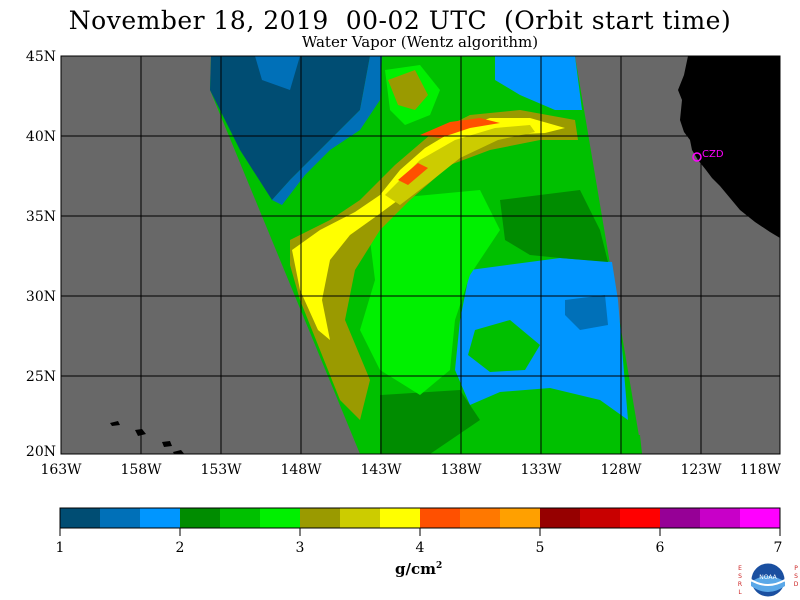  Describe the element at coordinates (460, 165) in the screenshot. I see `swath-khaki-band` at that location.